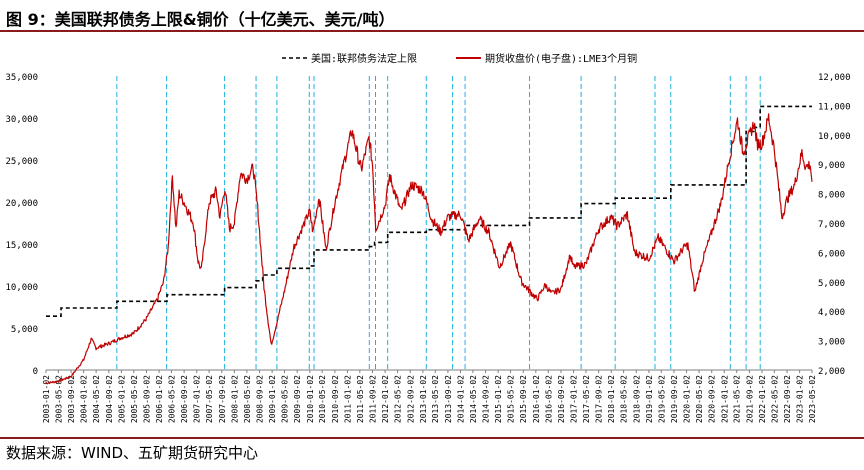  What do you see at coordinates (831, 343) in the screenshot?
I see `y-right-tick-label: 3,000` at bounding box center [831, 343].